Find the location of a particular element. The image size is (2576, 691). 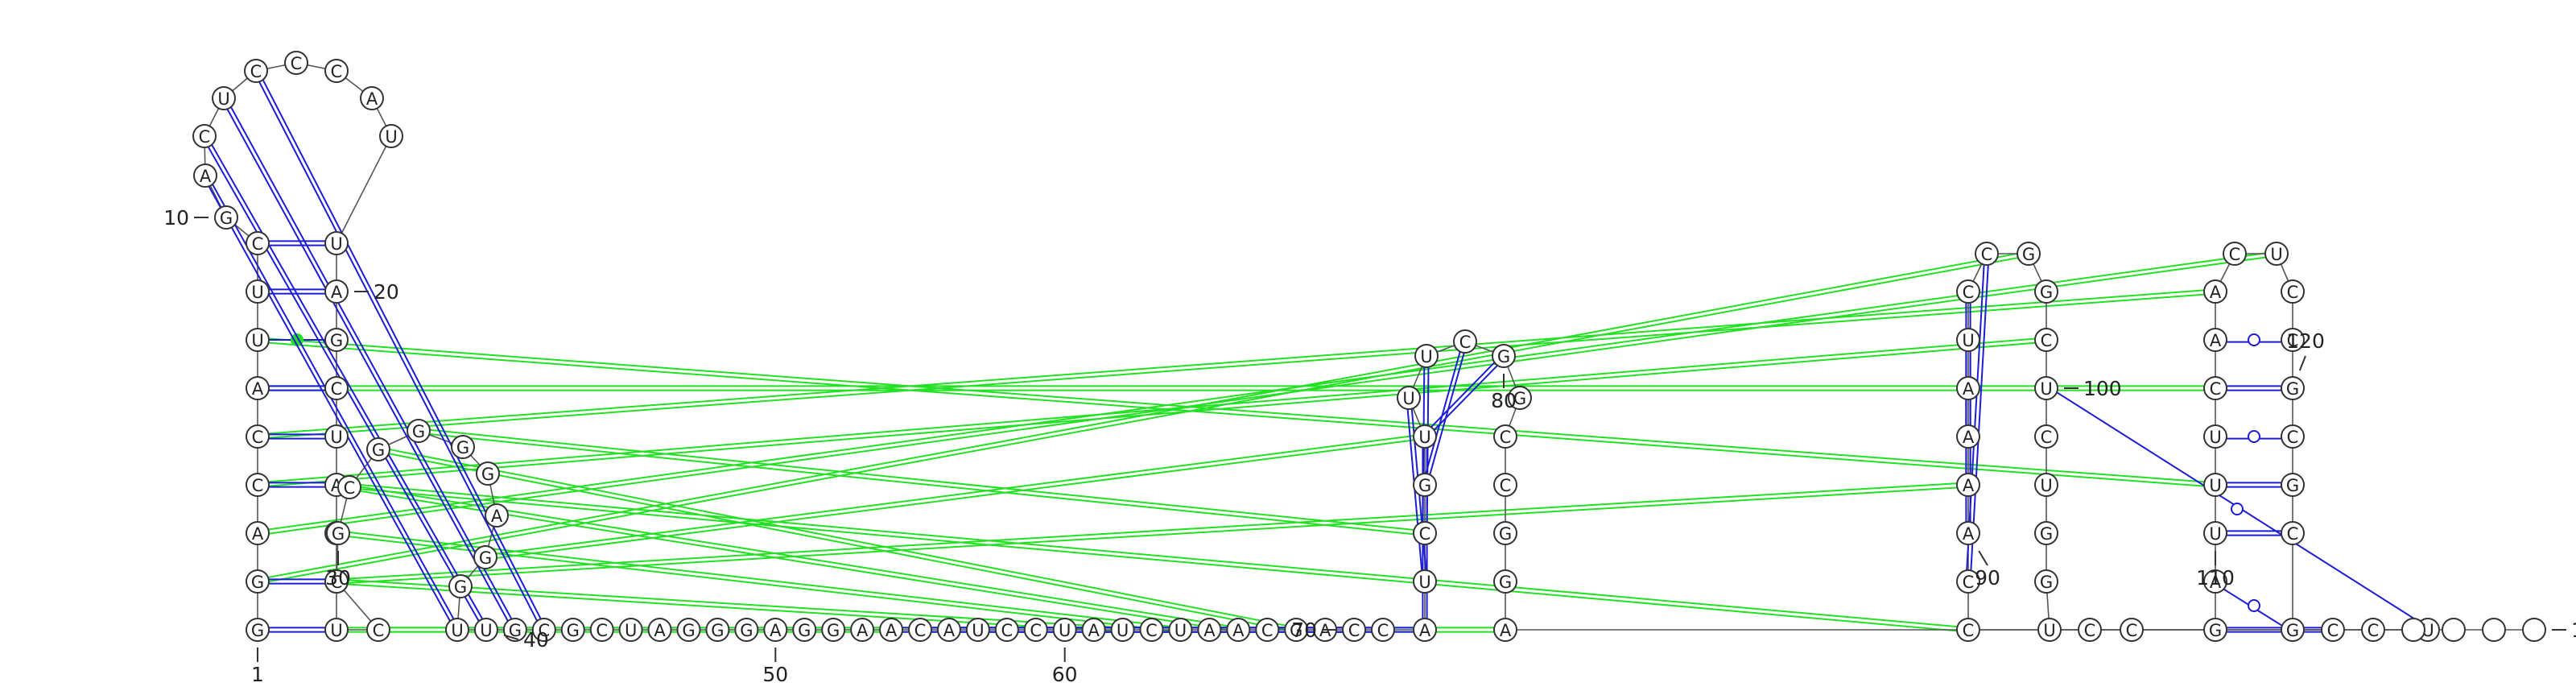

position-label-70: 70 is located at coordinates (1314, 631).